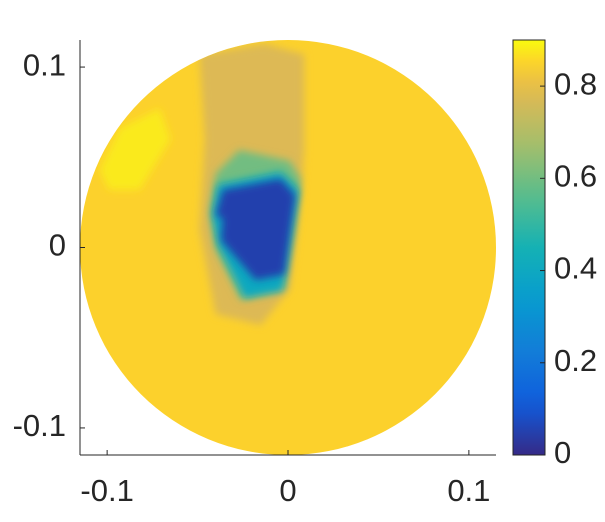 The width and height of the screenshot is (605, 522). I want to click on x-tick-label: 0, so click(287, 490).